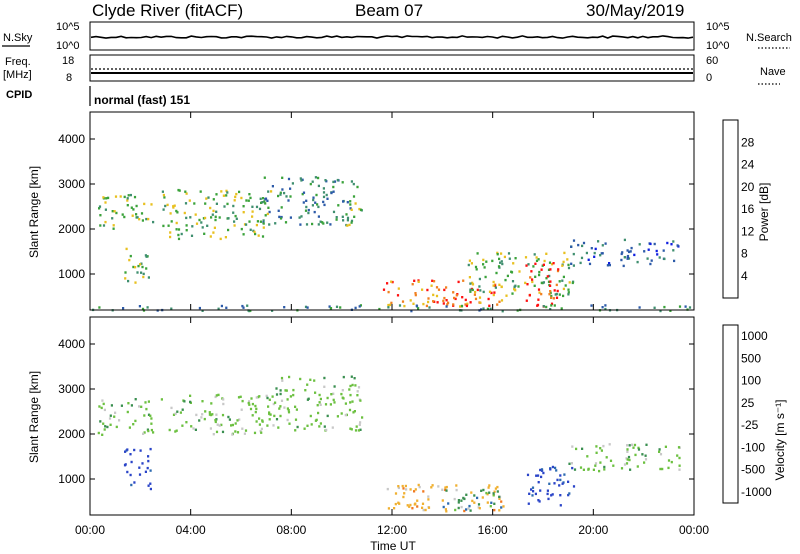 This screenshot has width=800, height=554. What do you see at coordinates (19, 95) in the screenshot?
I see `cpid-label: CPID` at bounding box center [19, 95].